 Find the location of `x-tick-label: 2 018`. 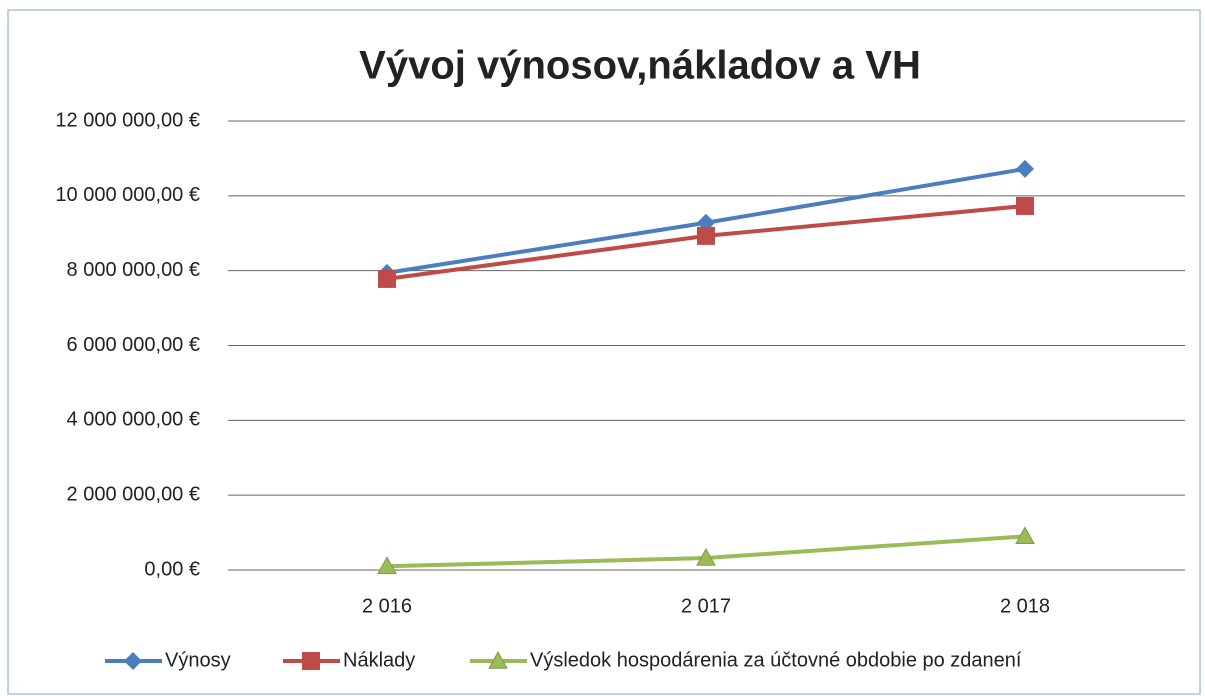

x-tick-label: 2 018 is located at coordinates (1025, 606).